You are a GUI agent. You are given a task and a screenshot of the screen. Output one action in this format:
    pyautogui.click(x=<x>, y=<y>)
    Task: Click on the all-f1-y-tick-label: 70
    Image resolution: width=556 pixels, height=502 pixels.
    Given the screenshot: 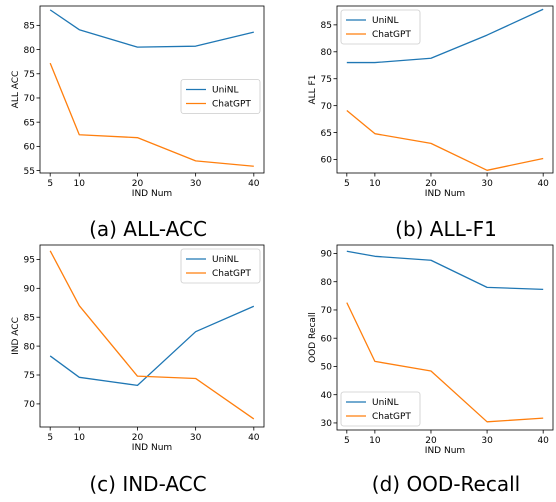 What is the action you would take?
    pyautogui.click(x=327, y=107)
    